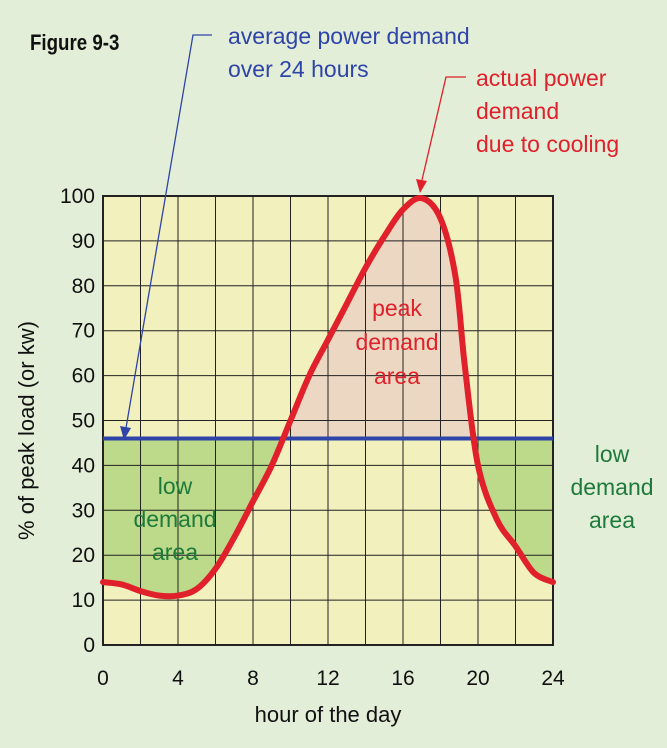 The image size is (667, 748). What do you see at coordinates (612, 454) in the screenshot?
I see `low-demand-area-label-right: low` at bounding box center [612, 454].